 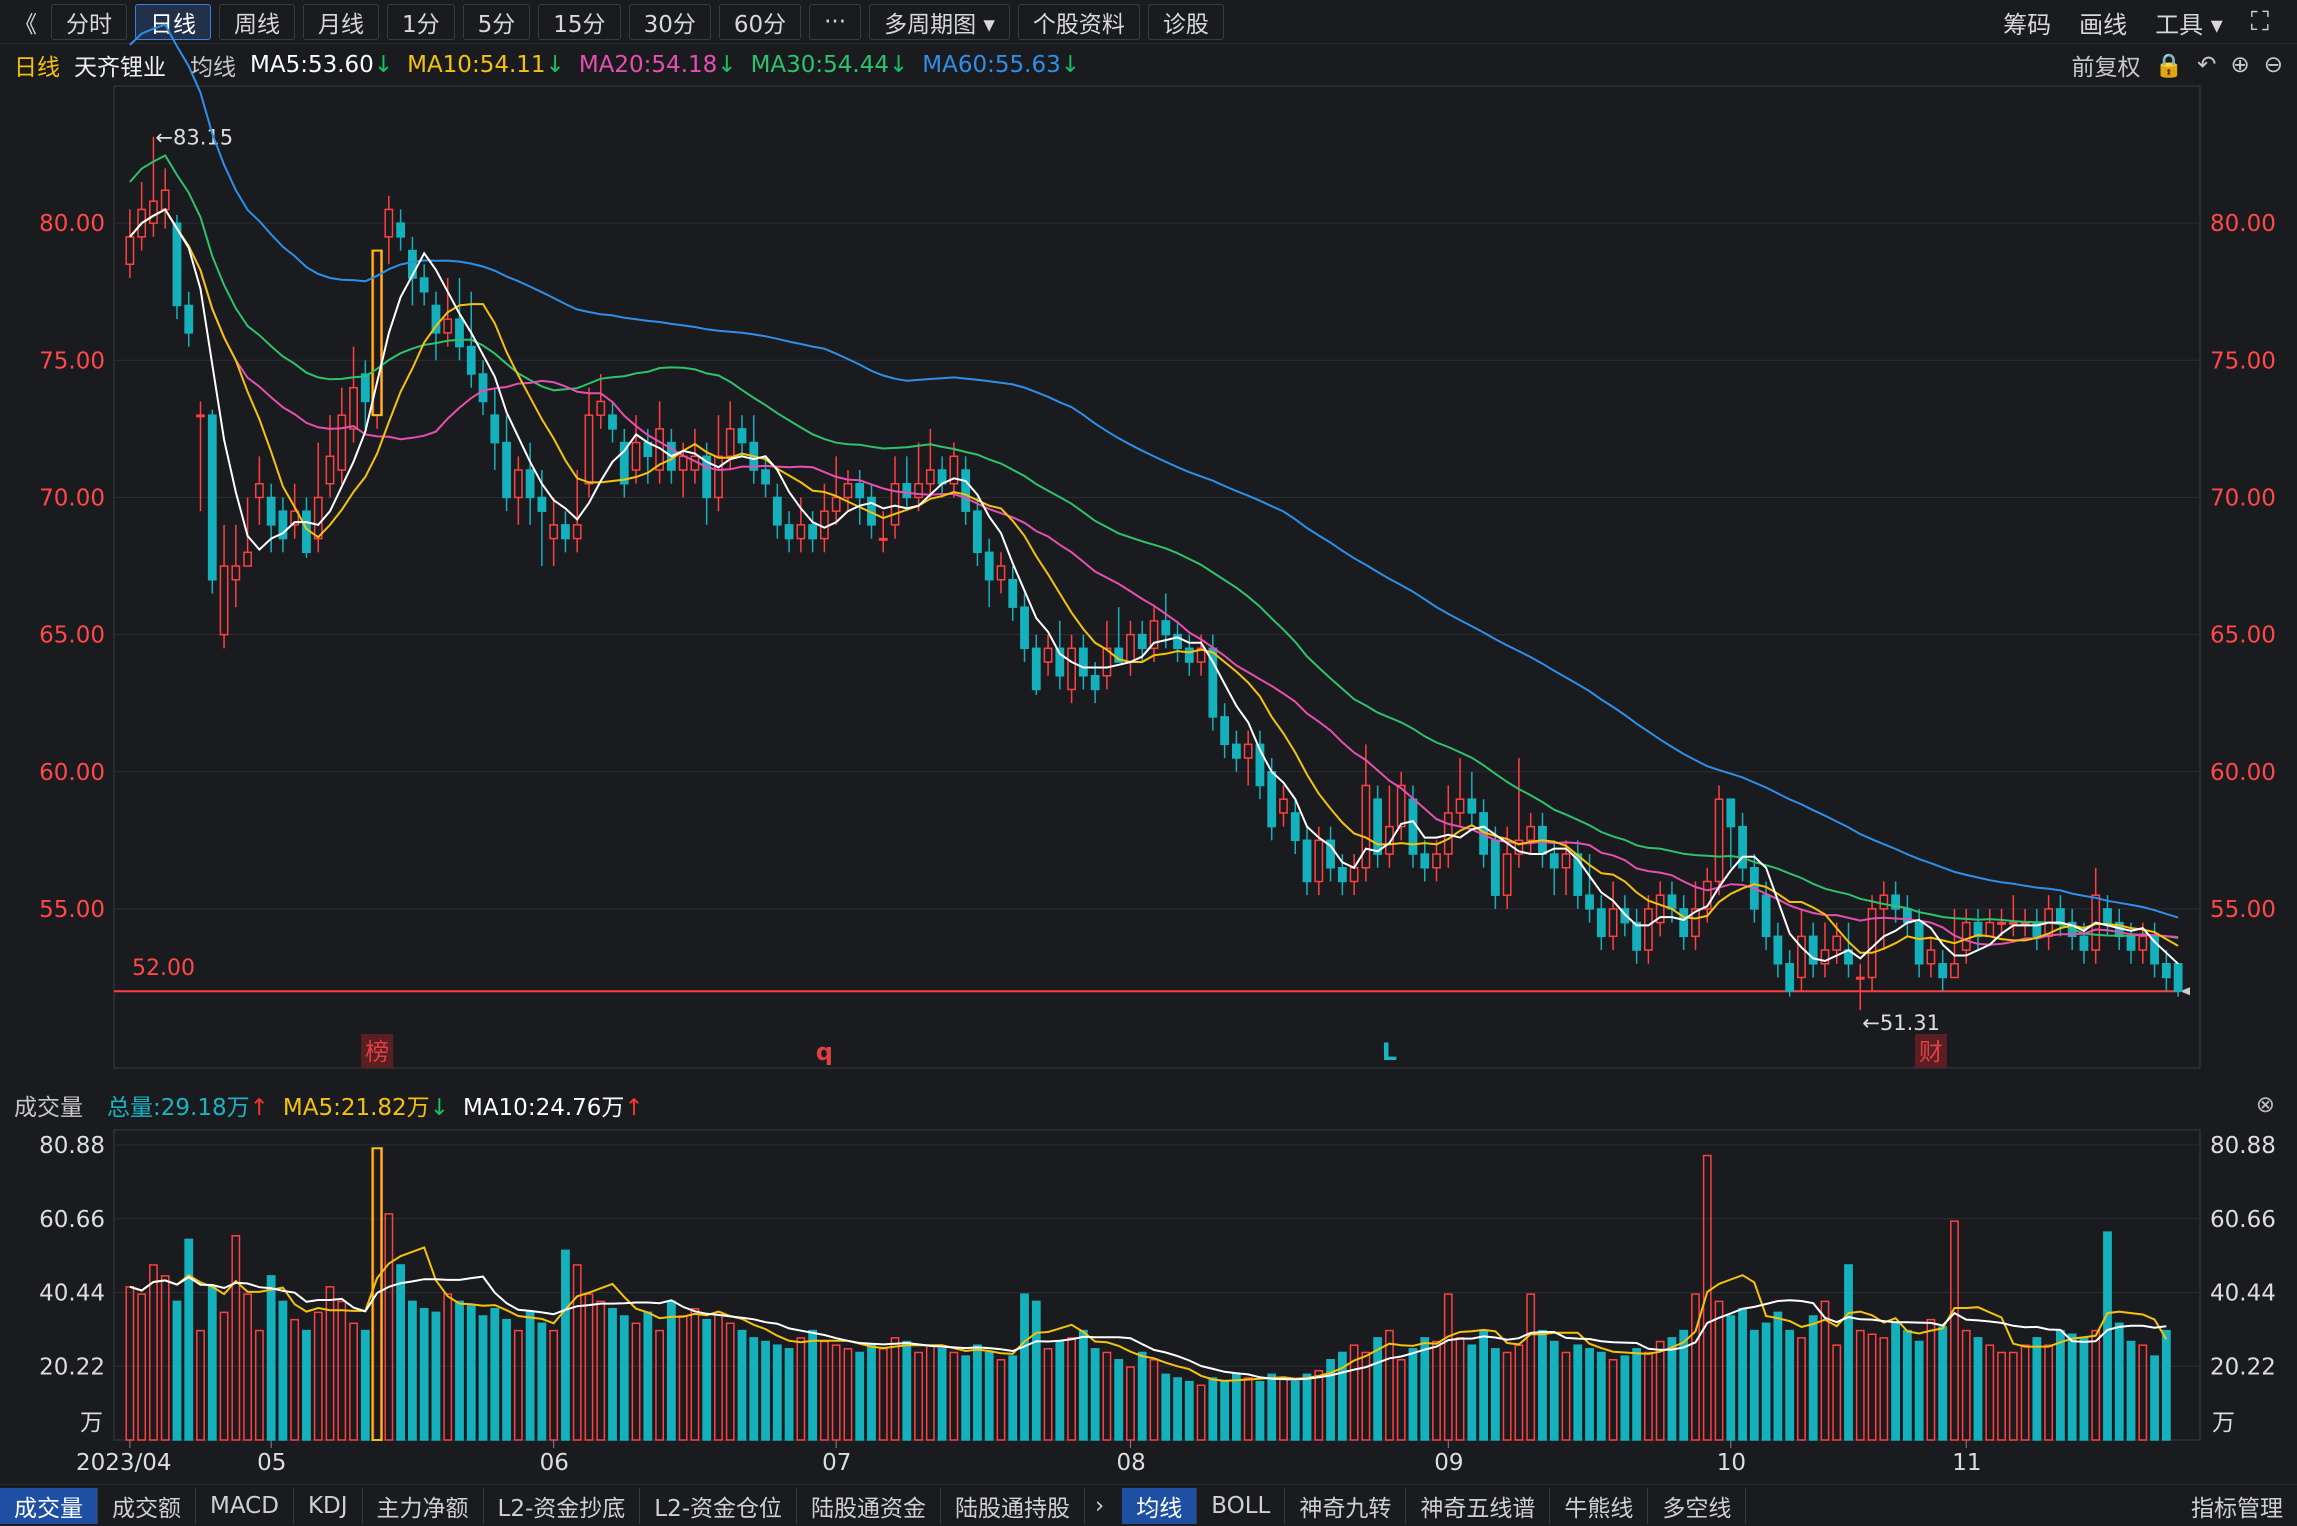 What do you see at coordinates (2243, 361) in the screenshot?
I see `price-tick-right: 75.00` at bounding box center [2243, 361].